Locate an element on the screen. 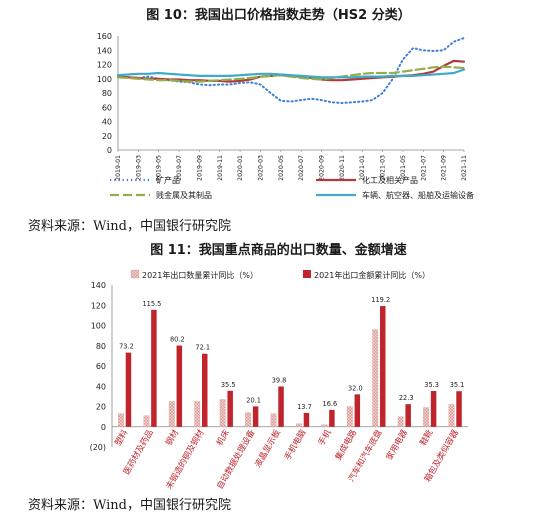  x-tick-label: 2020-09 is located at coordinates (322, 168).